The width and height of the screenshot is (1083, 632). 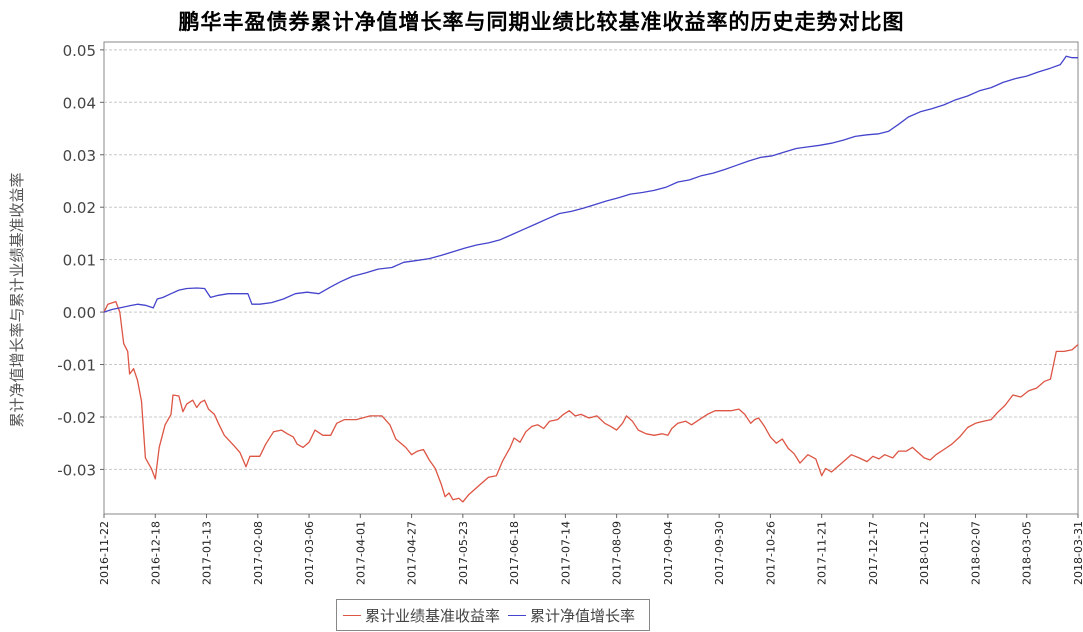 What do you see at coordinates (207, 553) in the screenshot?
I see `x-tick-label: 2017-01-13` at bounding box center [207, 553].